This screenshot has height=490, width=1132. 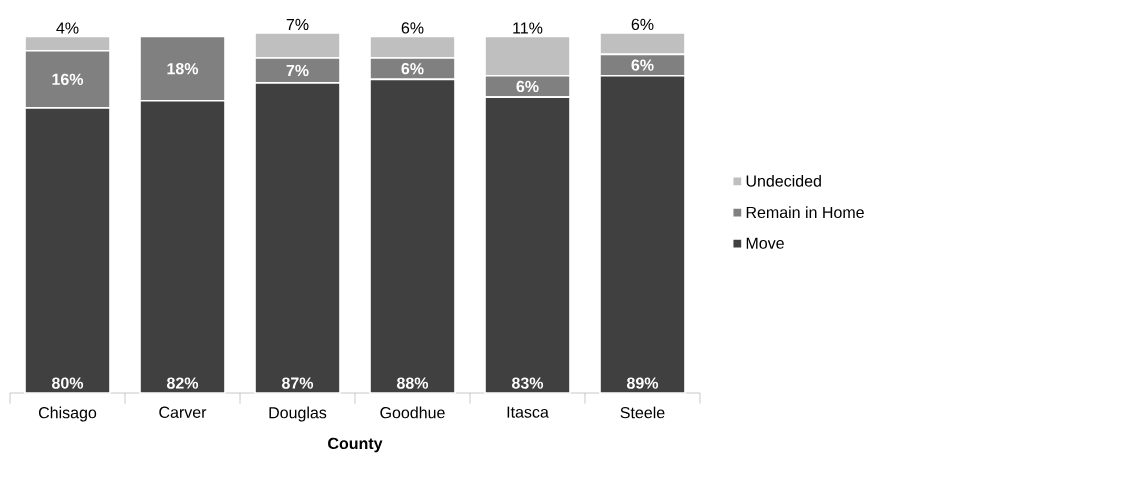 I want to click on data-label: 16%, so click(x=68, y=79).